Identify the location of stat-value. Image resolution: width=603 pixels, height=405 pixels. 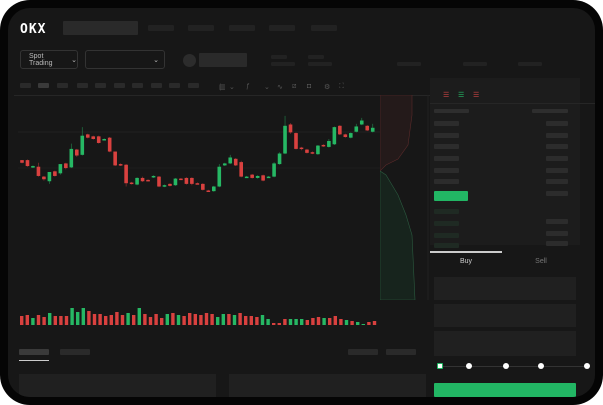
(530, 64).